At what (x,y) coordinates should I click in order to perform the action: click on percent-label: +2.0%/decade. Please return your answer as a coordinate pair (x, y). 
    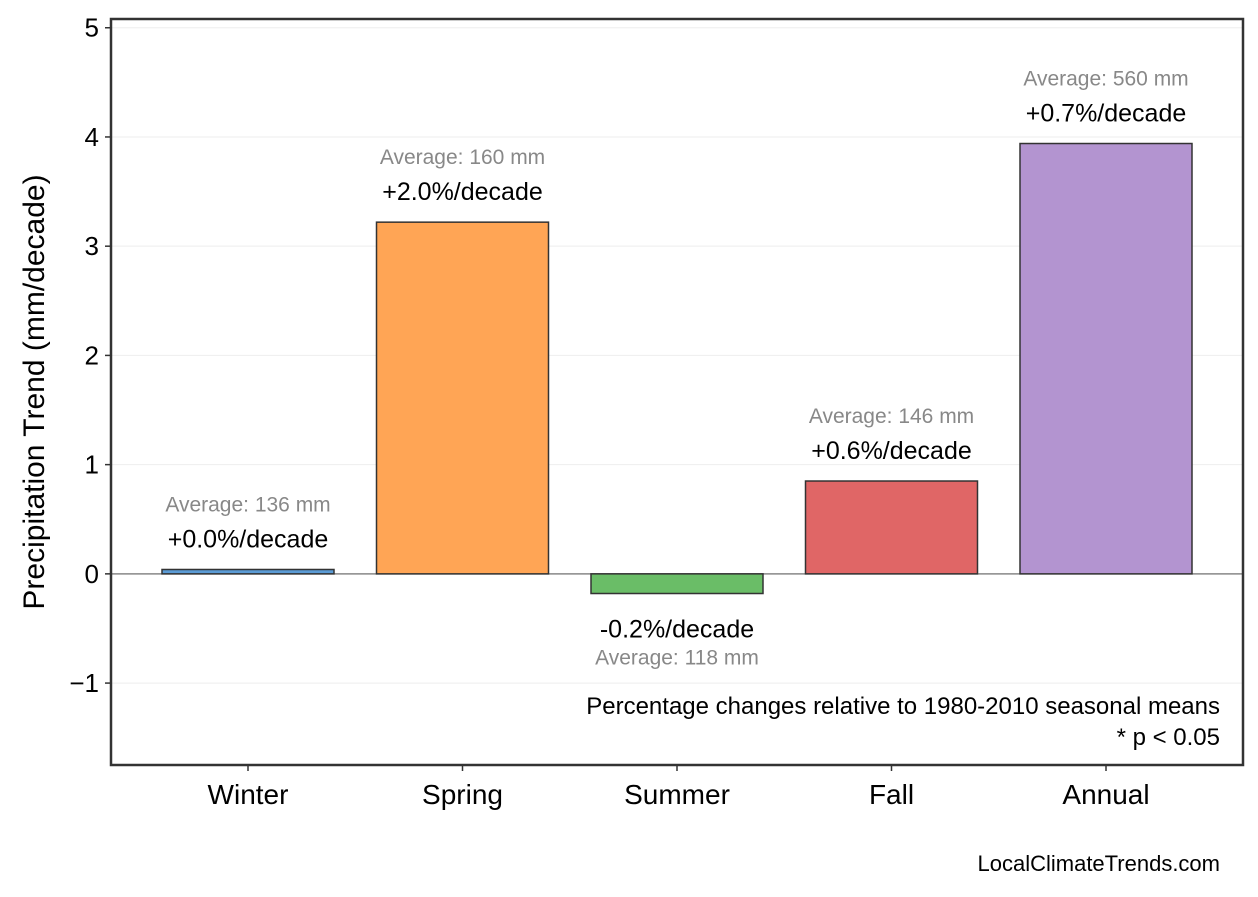
    Looking at the image, I should click on (462, 192).